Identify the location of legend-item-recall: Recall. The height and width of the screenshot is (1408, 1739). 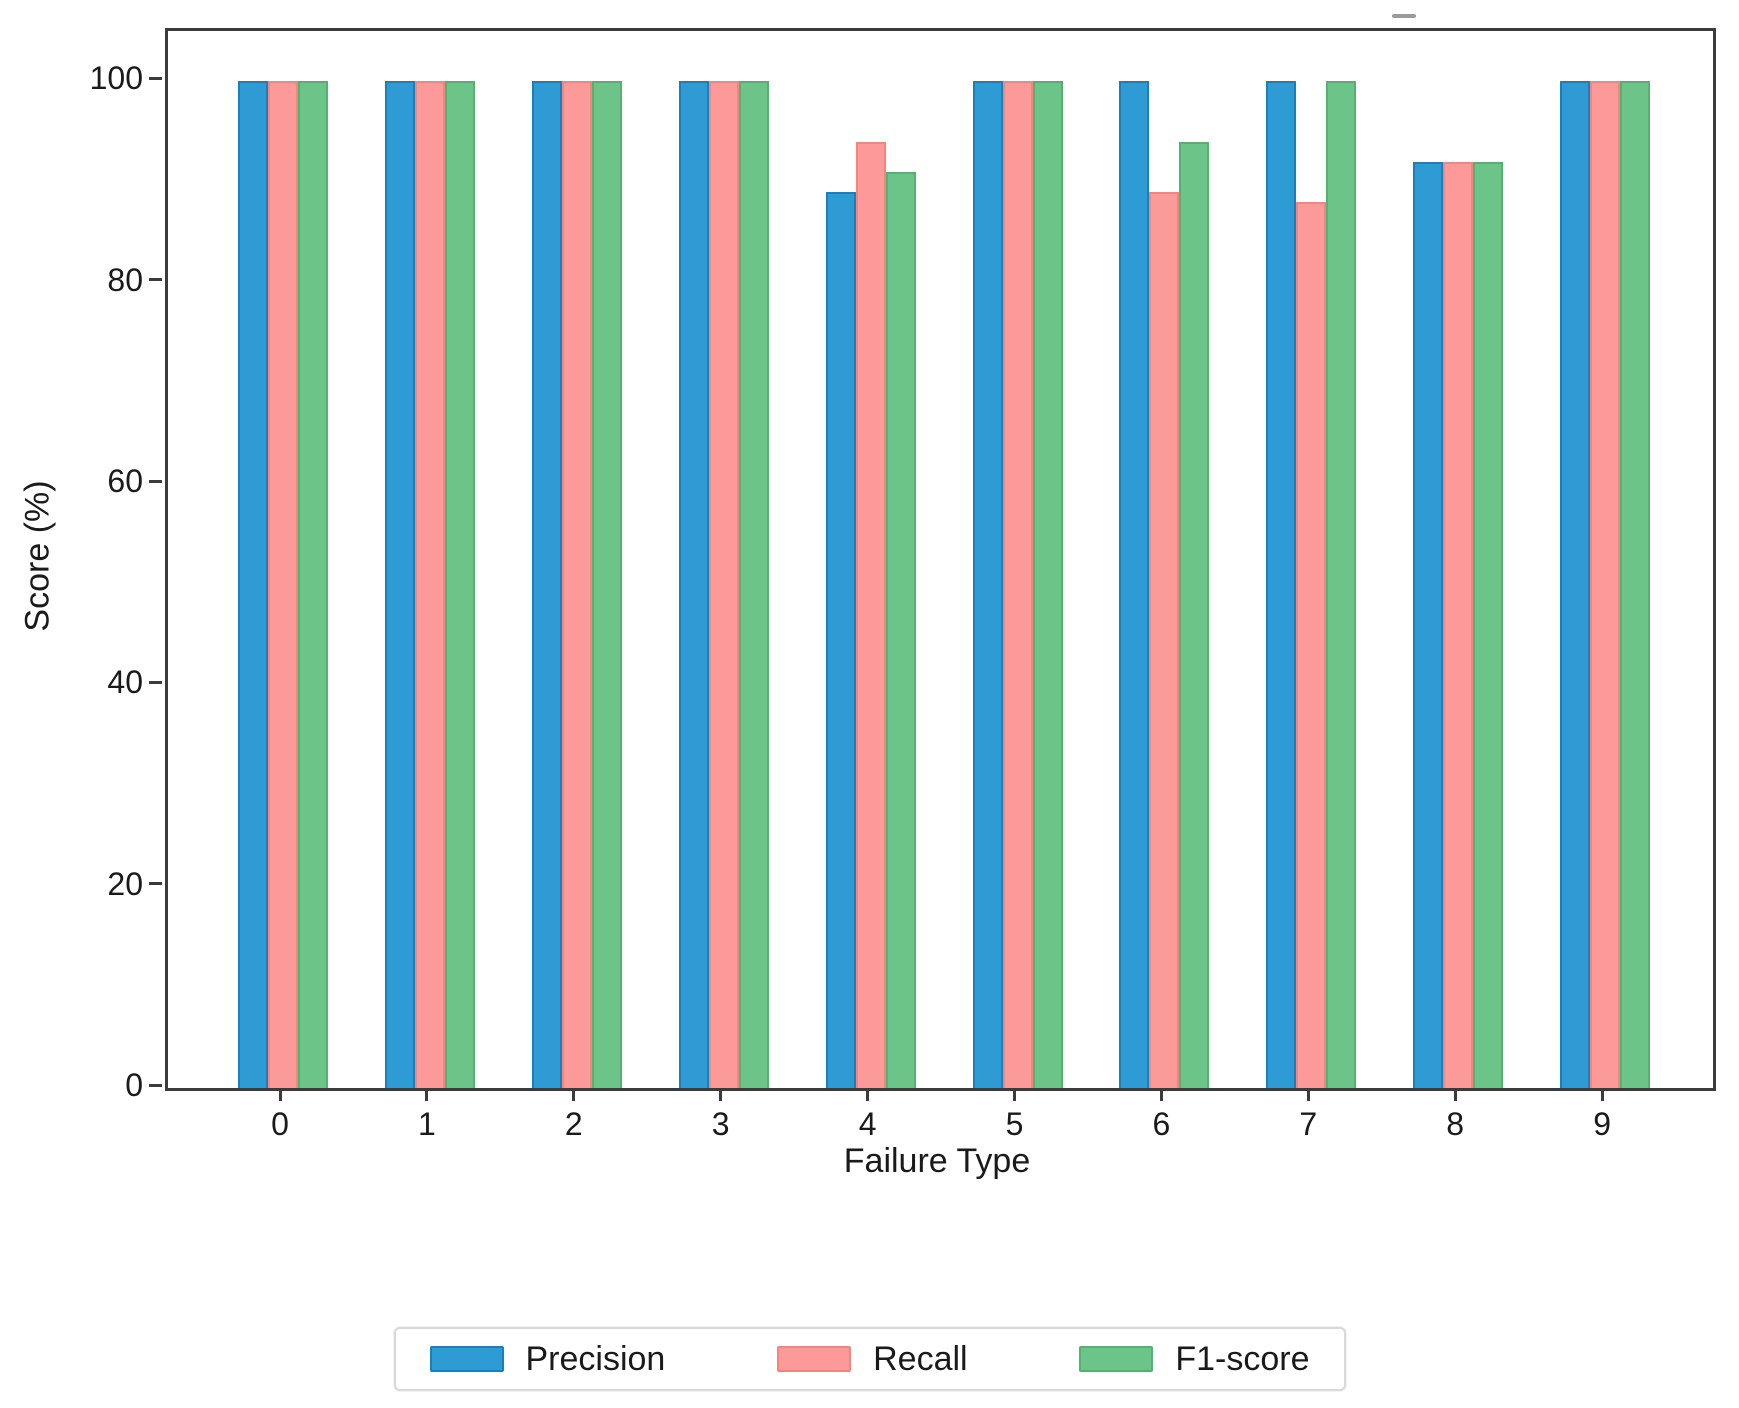
(872, 1359).